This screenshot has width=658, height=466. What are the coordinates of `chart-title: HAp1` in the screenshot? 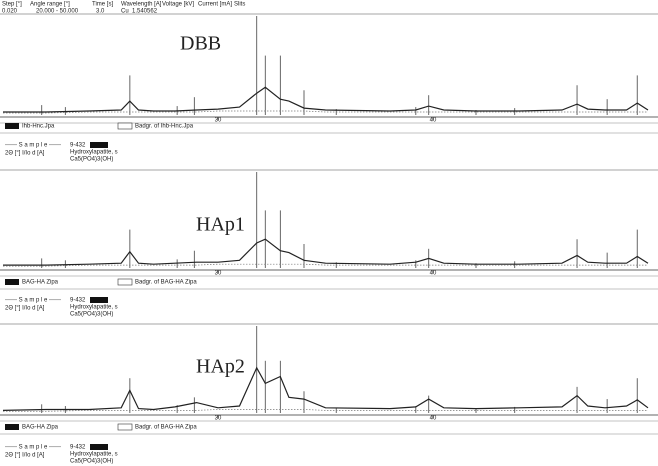 It's located at (220, 225).